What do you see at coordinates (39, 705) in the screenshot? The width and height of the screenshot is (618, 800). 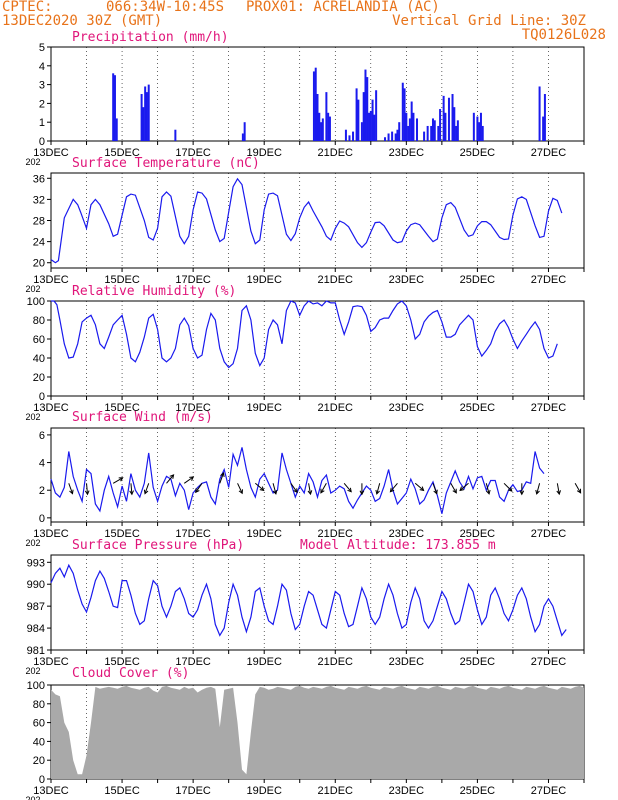 I see `y-tick-label: 80` at bounding box center [39, 705].